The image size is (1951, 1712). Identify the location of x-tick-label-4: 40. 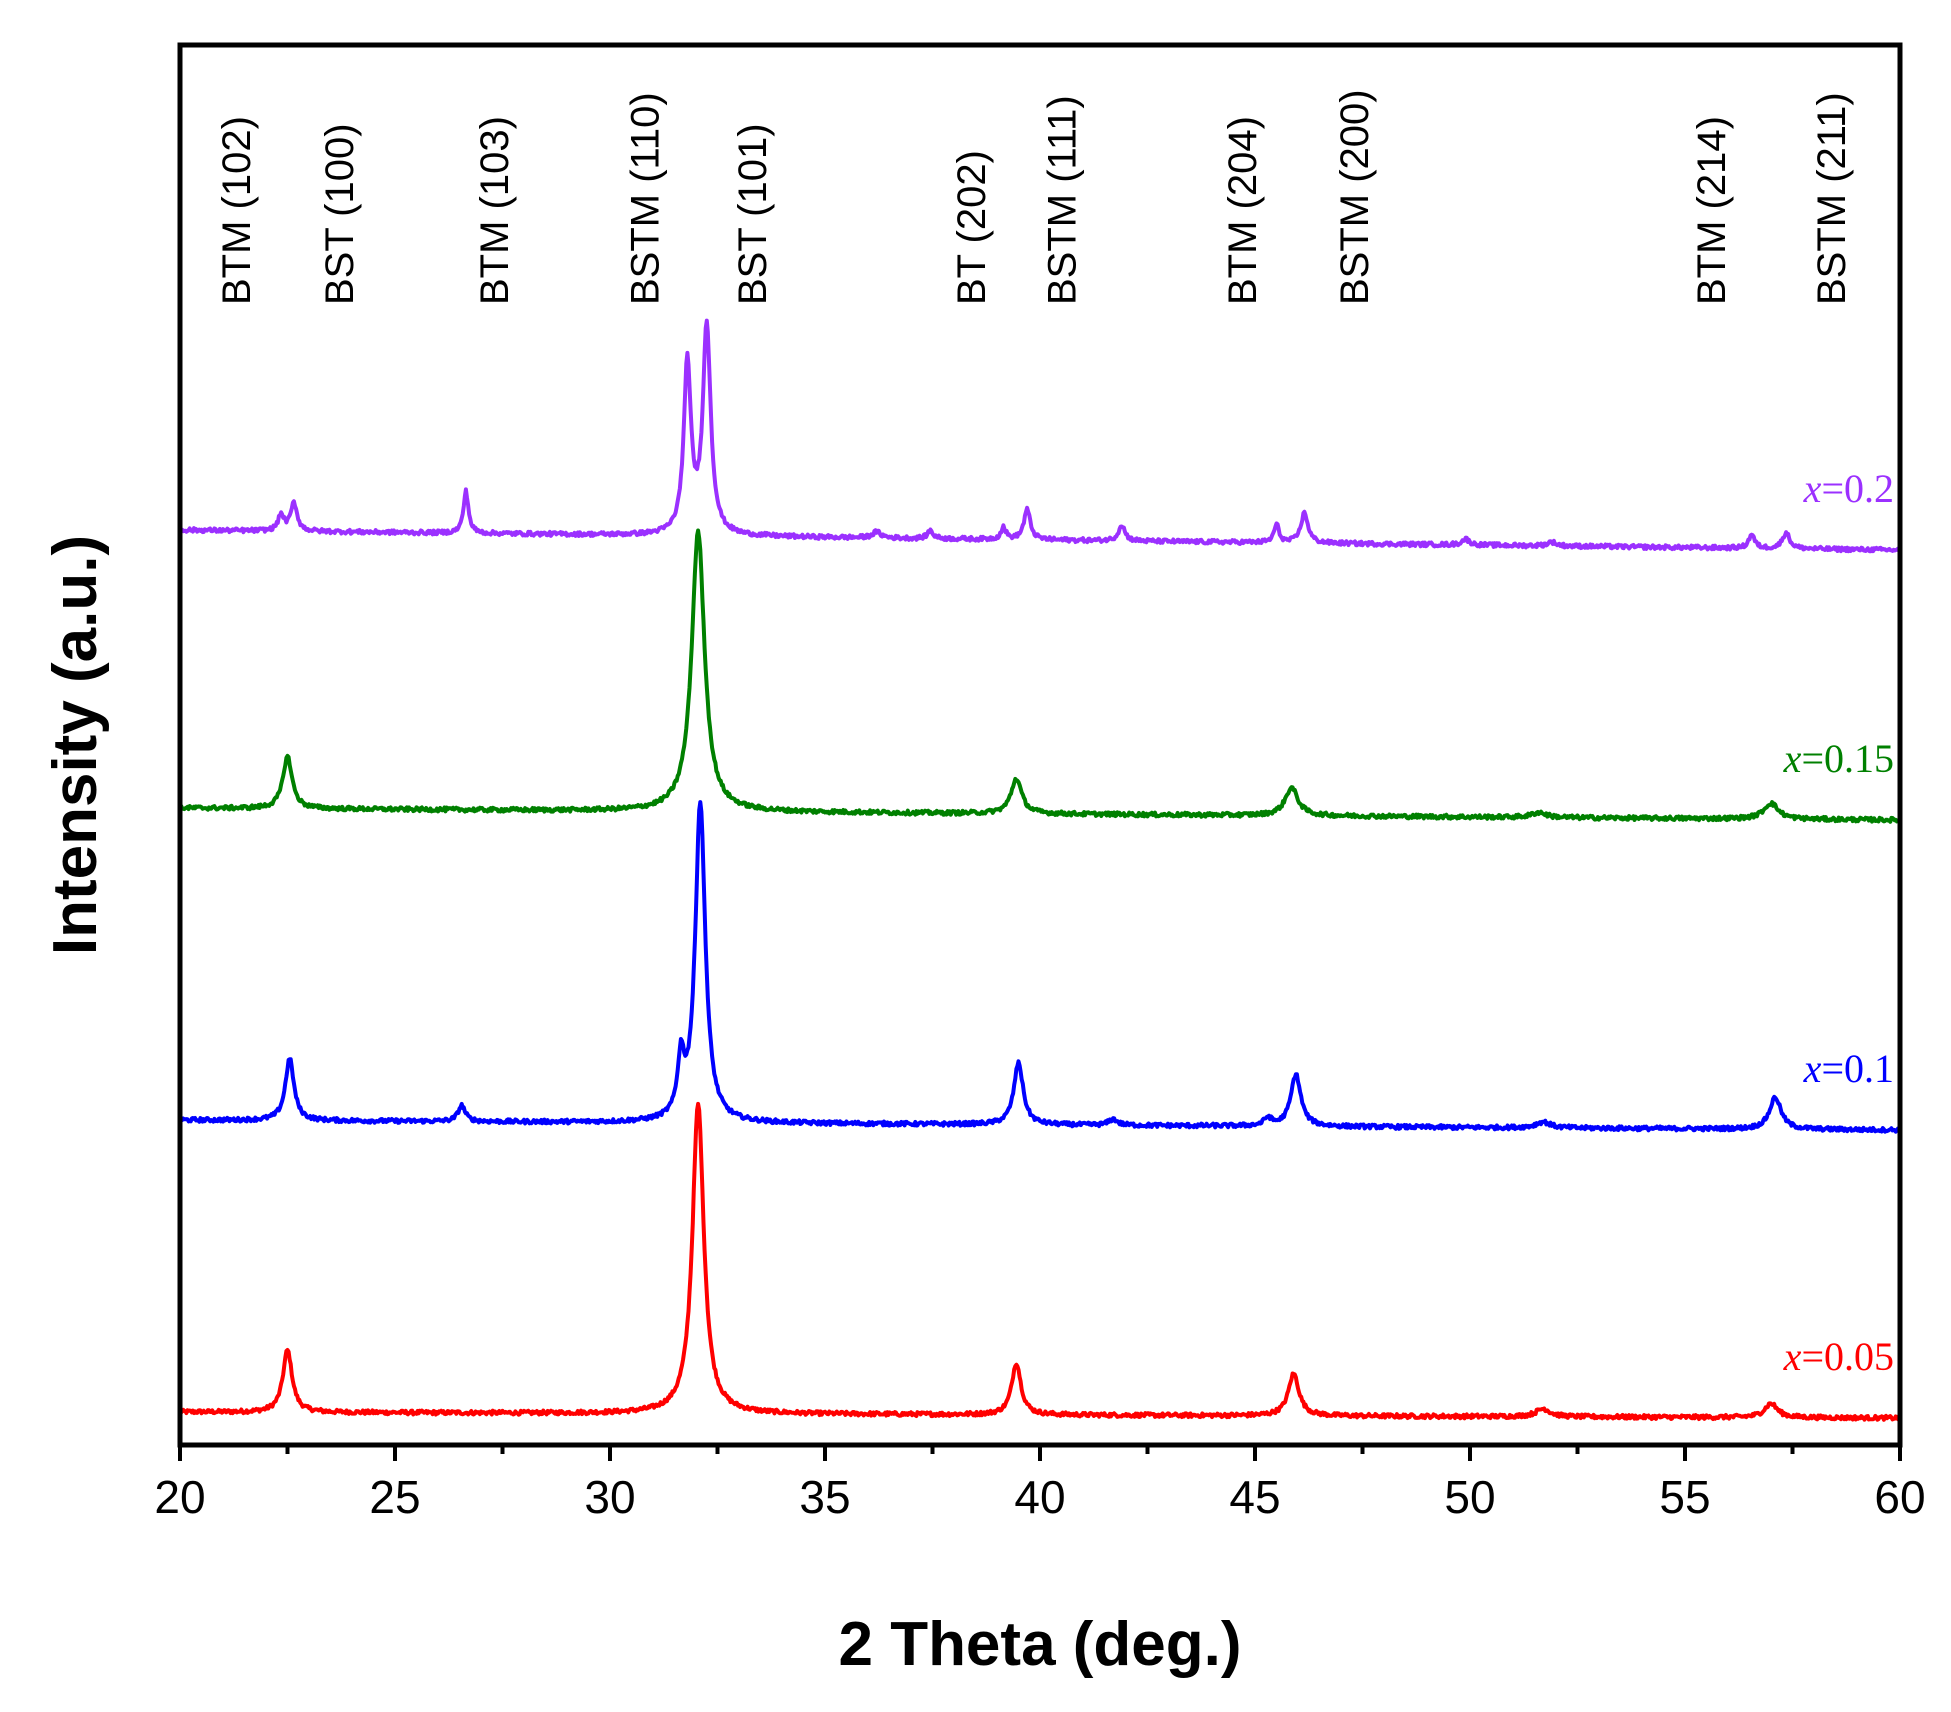
(1039, 1497).